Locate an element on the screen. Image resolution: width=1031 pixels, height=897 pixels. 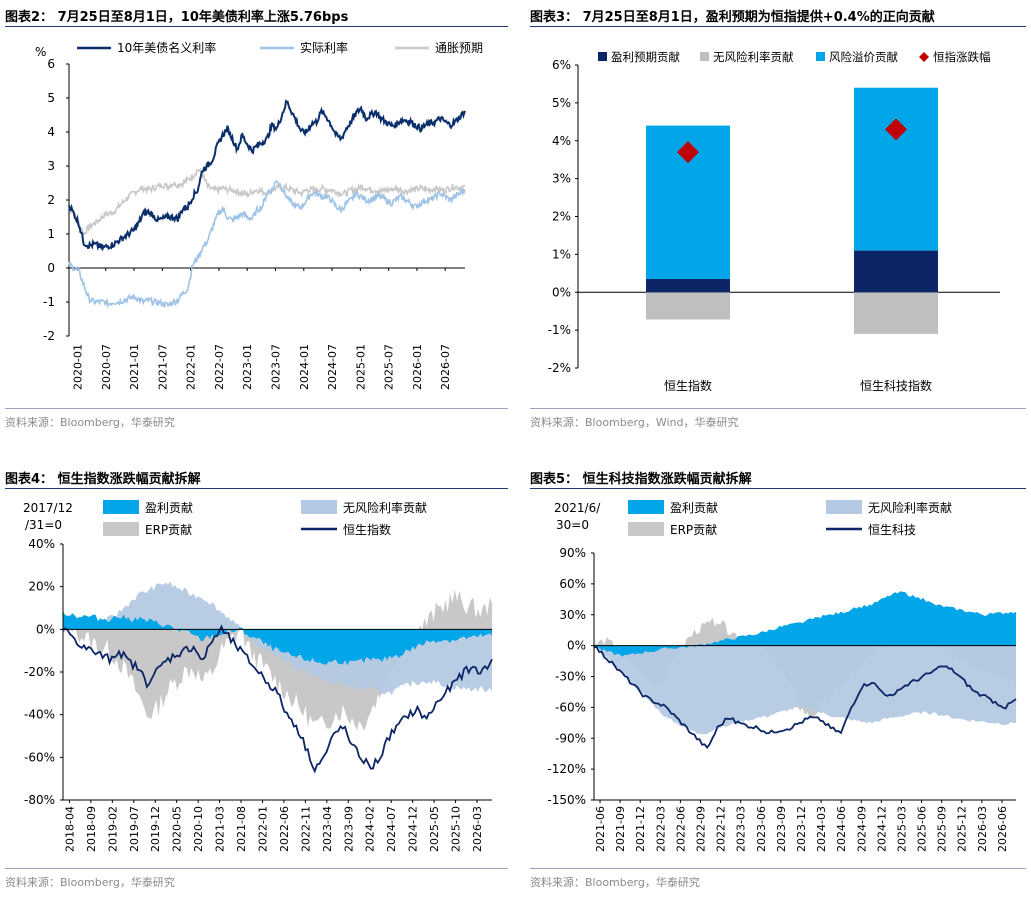
y-tick-label: 60% is located at coordinates (572, 584).